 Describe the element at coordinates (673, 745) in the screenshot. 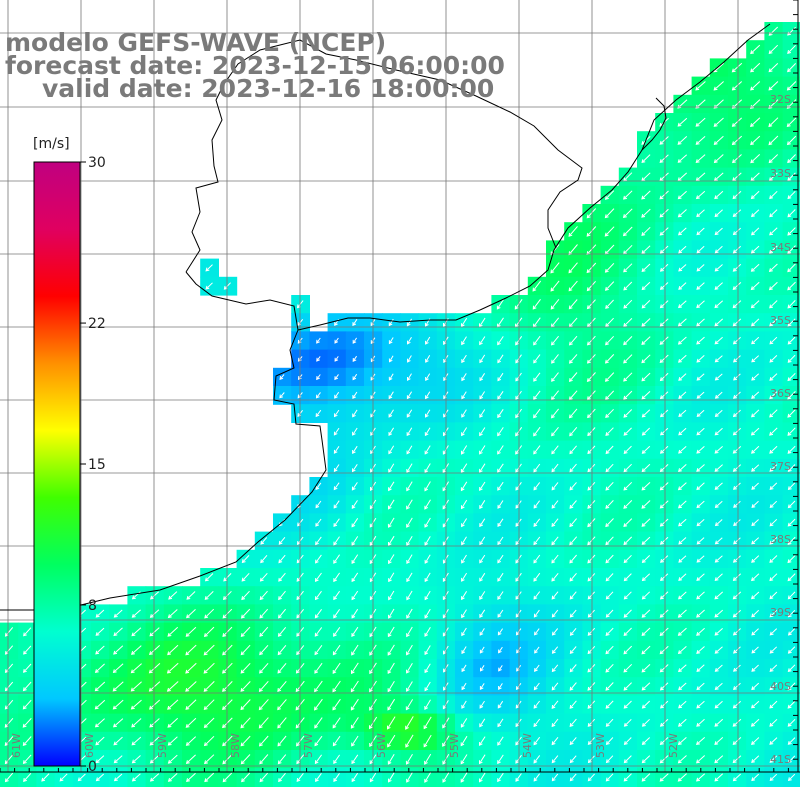

I see `longitude-label: 52W` at that location.